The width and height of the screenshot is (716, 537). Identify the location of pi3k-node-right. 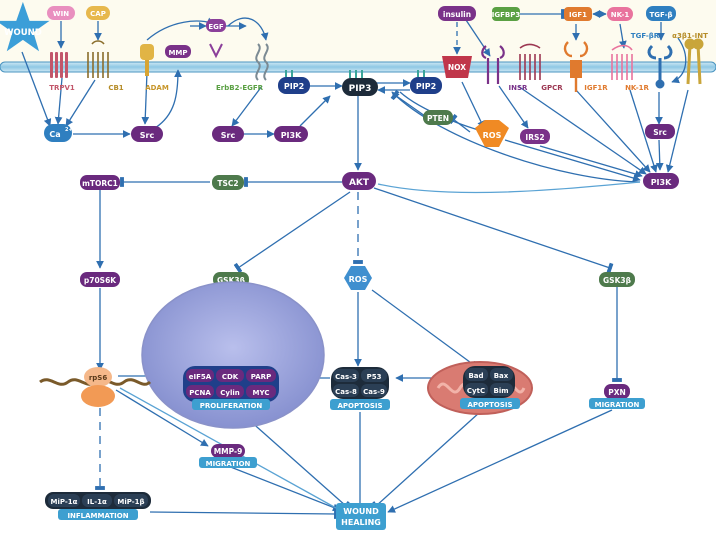
(661, 181).